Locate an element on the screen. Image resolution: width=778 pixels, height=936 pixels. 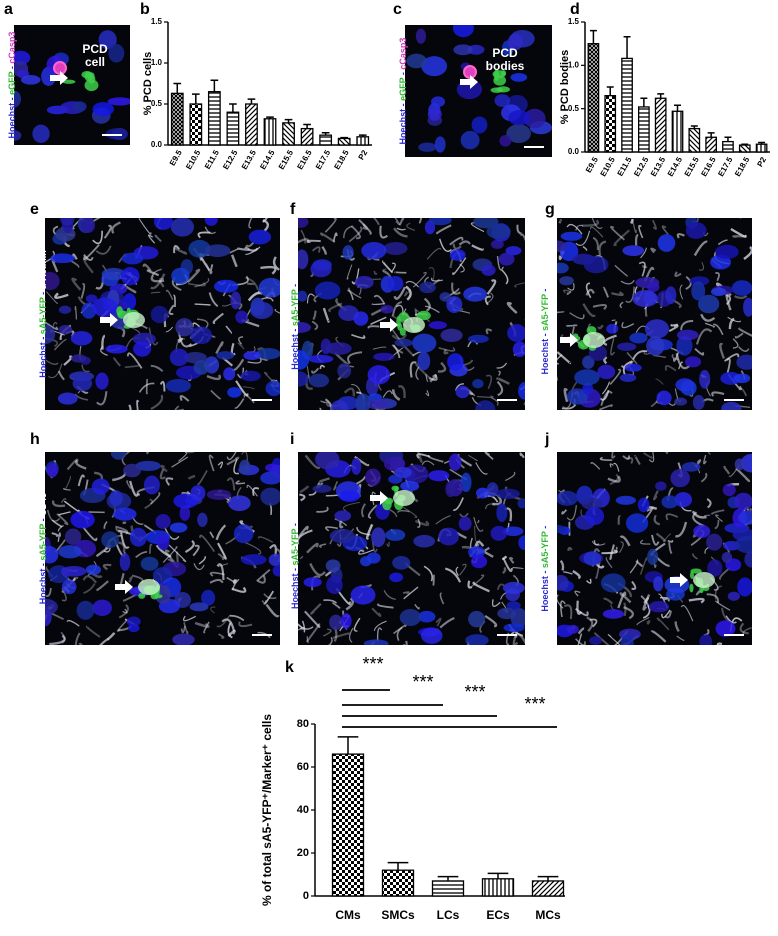
y-axis-label: % of total sA5-YFP⁺/Marker⁺ cells is located at coordinates (267, 810).